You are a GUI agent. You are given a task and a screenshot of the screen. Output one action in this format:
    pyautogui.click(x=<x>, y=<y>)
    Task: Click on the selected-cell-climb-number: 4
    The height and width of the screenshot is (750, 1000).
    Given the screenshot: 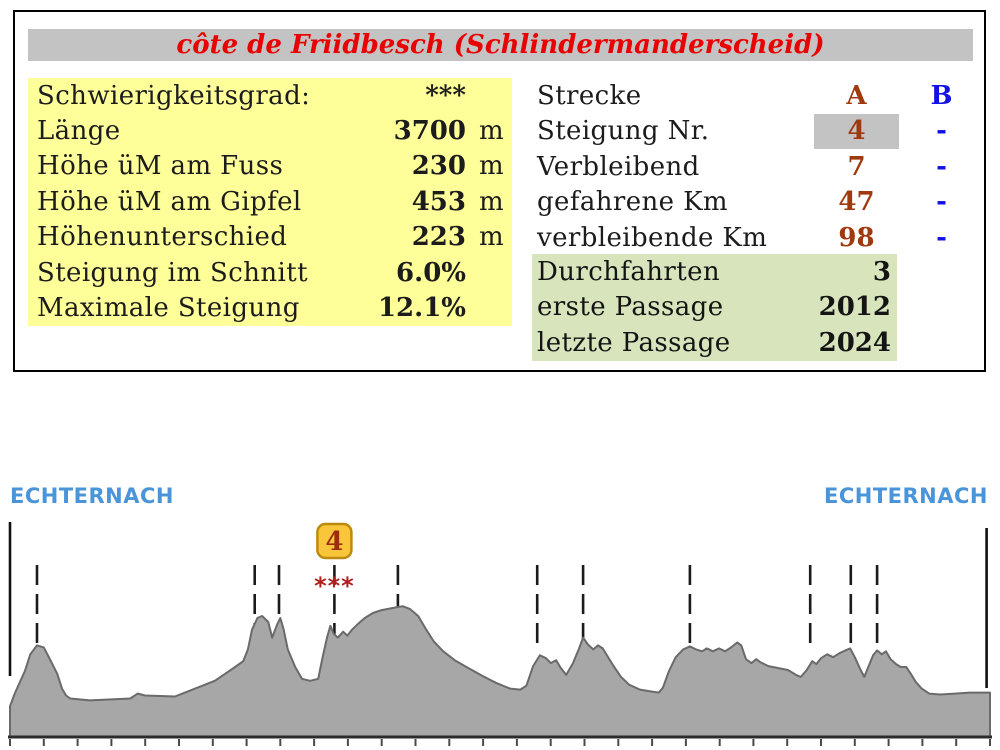 What is the action you would take?
    pyautogui.click(x=856, y=131)
    